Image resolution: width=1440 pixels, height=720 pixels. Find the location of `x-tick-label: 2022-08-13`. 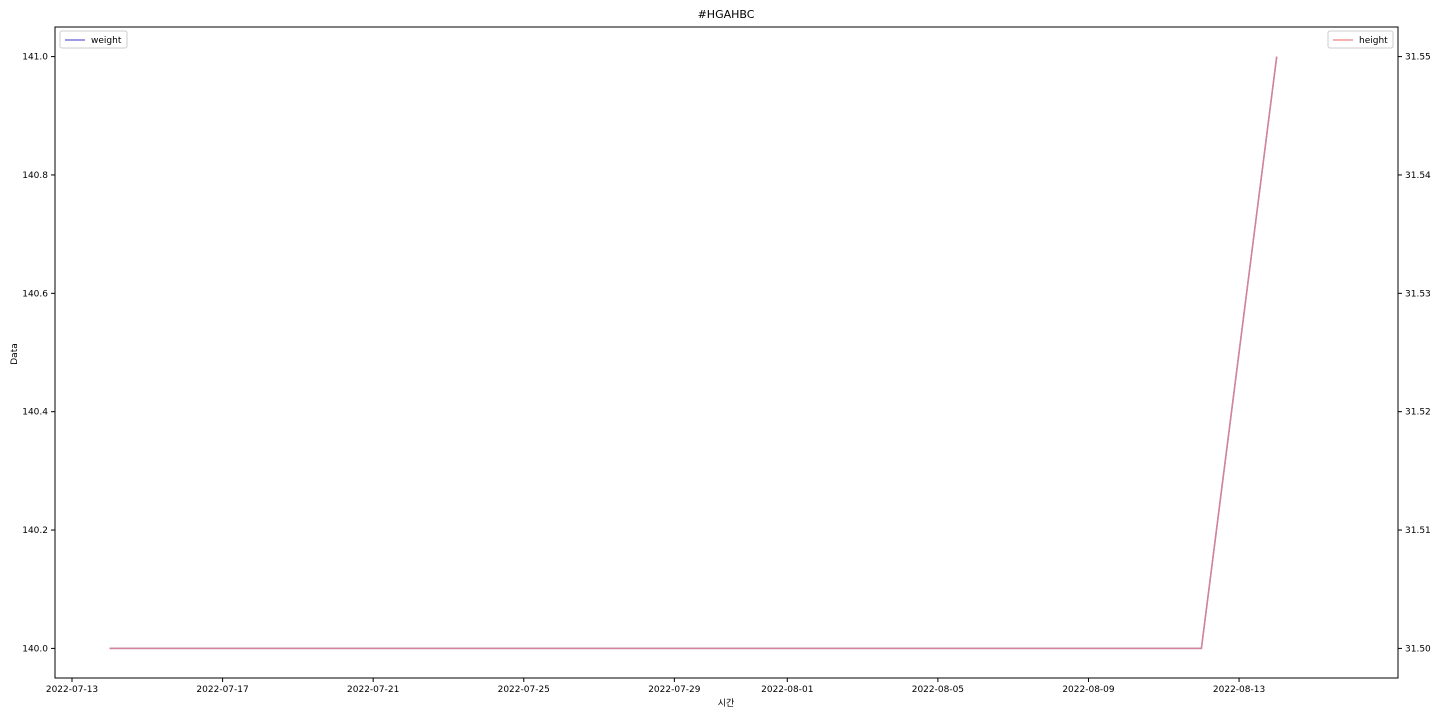

x-tick-label: 2022-08-13 is located at coordinates (1239, 690).